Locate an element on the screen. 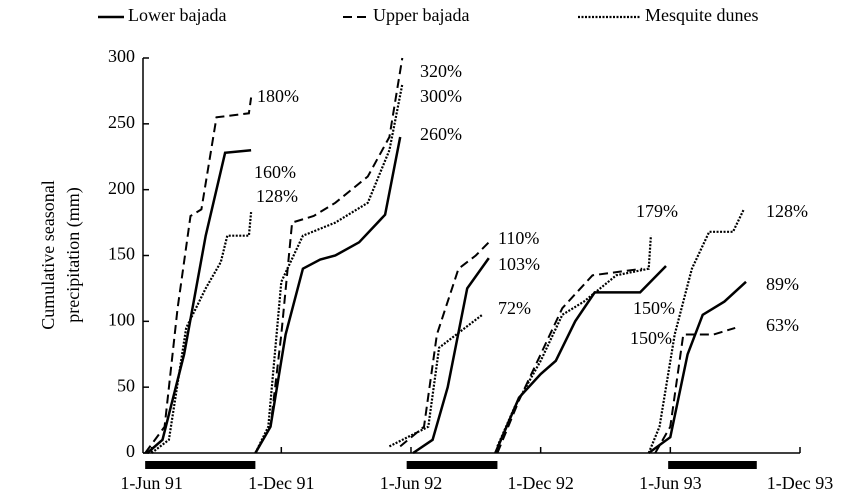  x-tick-label: 1-Dec 93 is located at coordinates (800, 483).